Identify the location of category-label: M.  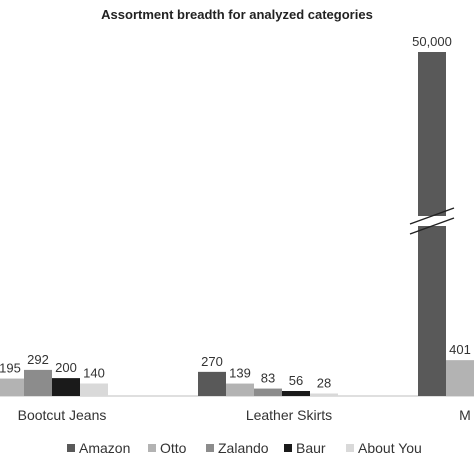
(465, 415).